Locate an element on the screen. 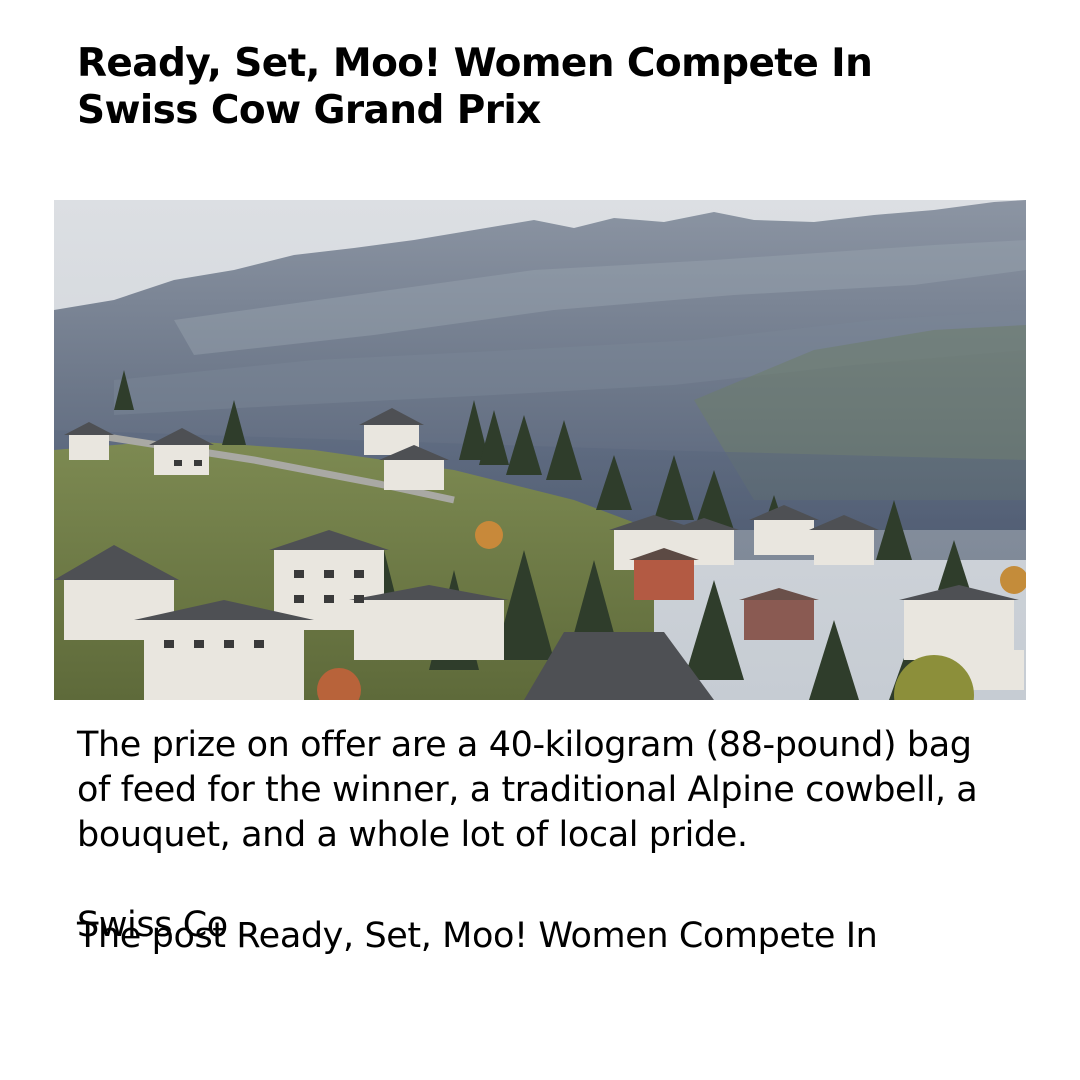 The image size is (1080, 1080). source-fragment: Swiss Co is located at coordinates (152, 925).